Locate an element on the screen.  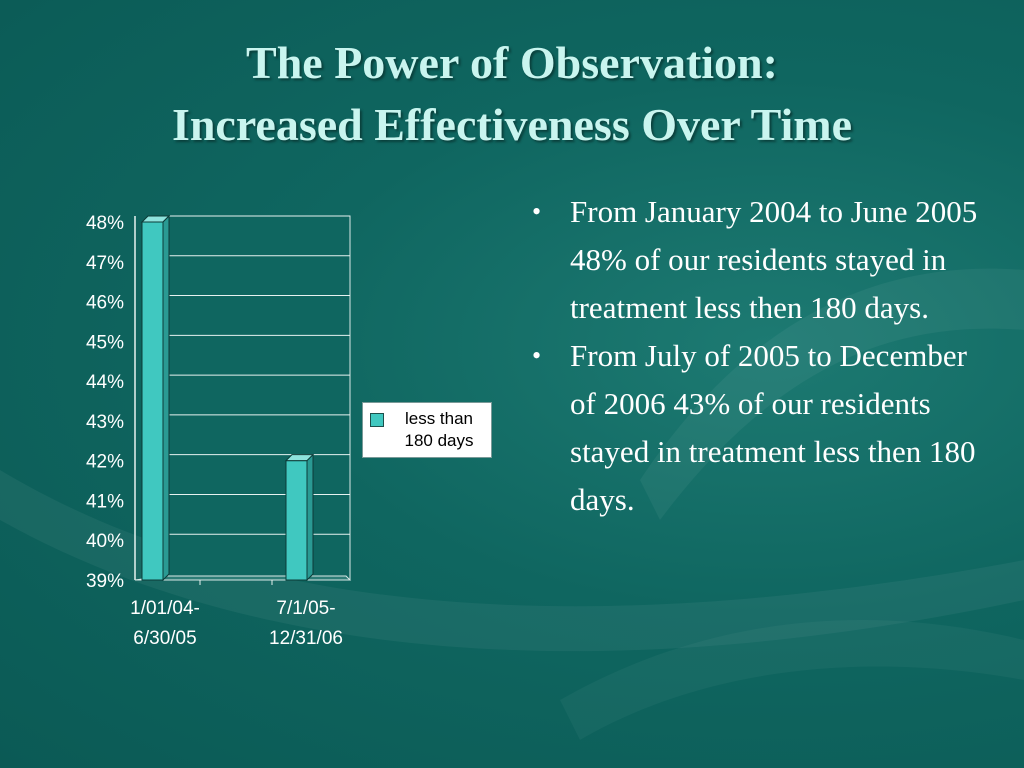
y-tick-label: 48% is located at coordinates (105, 223).